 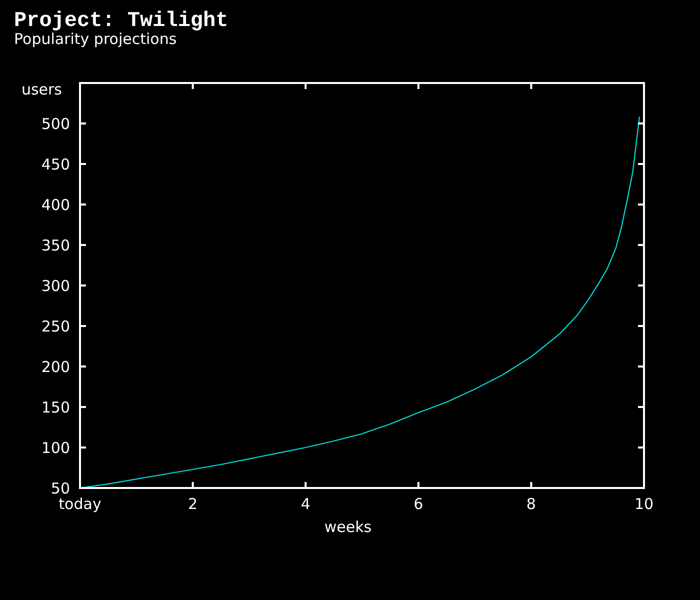 What do you see at coordinates (60, 488) in the screenshot?
I see `y-tick-label: 50` at bounding box center [60, 488].